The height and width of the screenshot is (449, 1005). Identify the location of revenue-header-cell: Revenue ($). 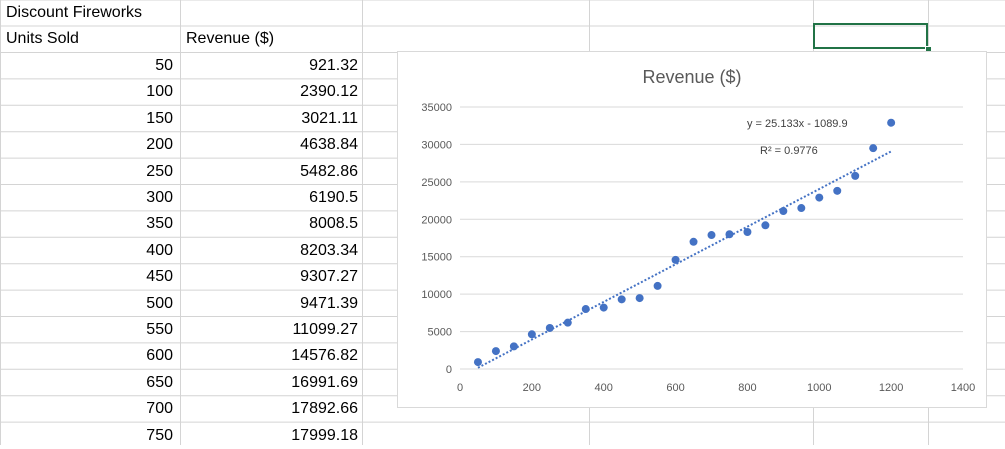
(230, 38).